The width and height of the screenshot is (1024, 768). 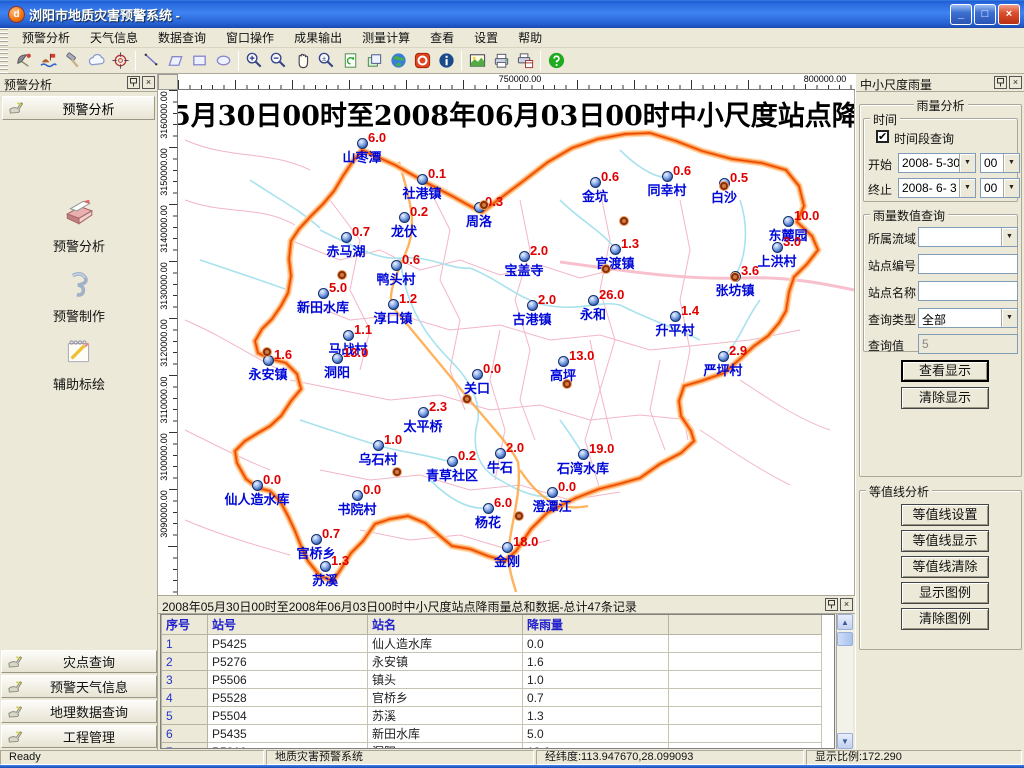 What do you see at coordinates (845, 741) in the screenshot?
I see `scroll-down-icon: ▼` at bounding box center [845, 741].